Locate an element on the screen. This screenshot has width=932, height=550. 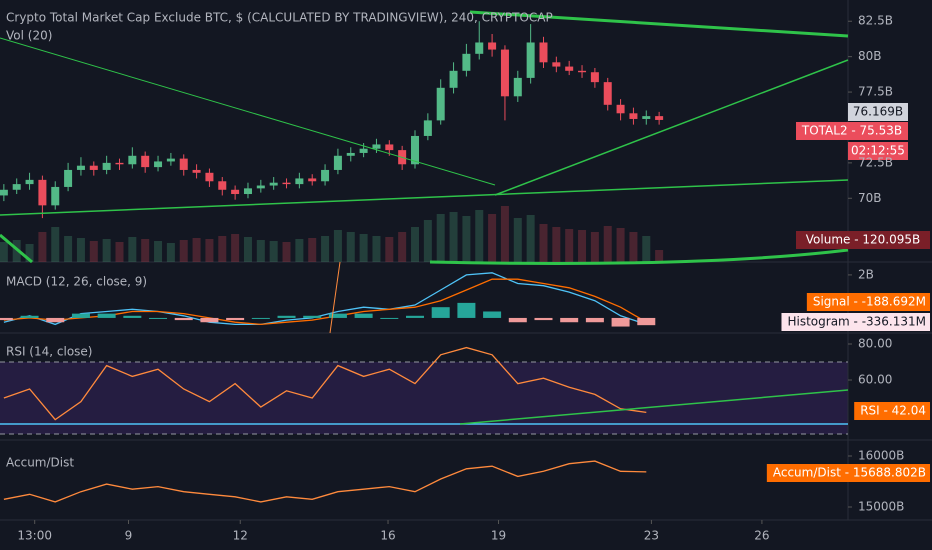
last-price-box is located at coordinates (852, 131).